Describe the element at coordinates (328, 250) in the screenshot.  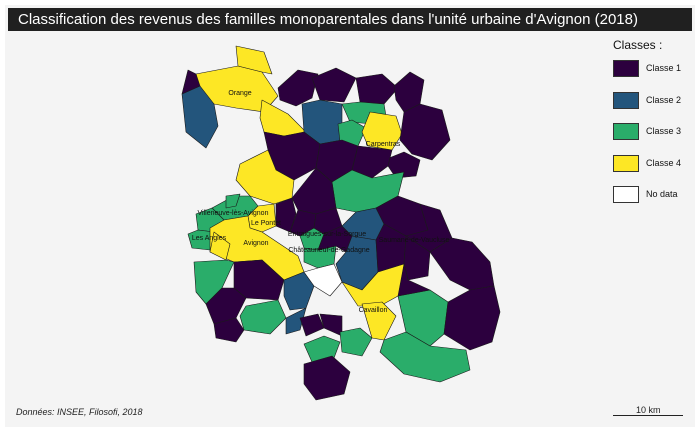
I see `city-label-chateauneuf: Châteauneuf-de-Gadagne` at that location.